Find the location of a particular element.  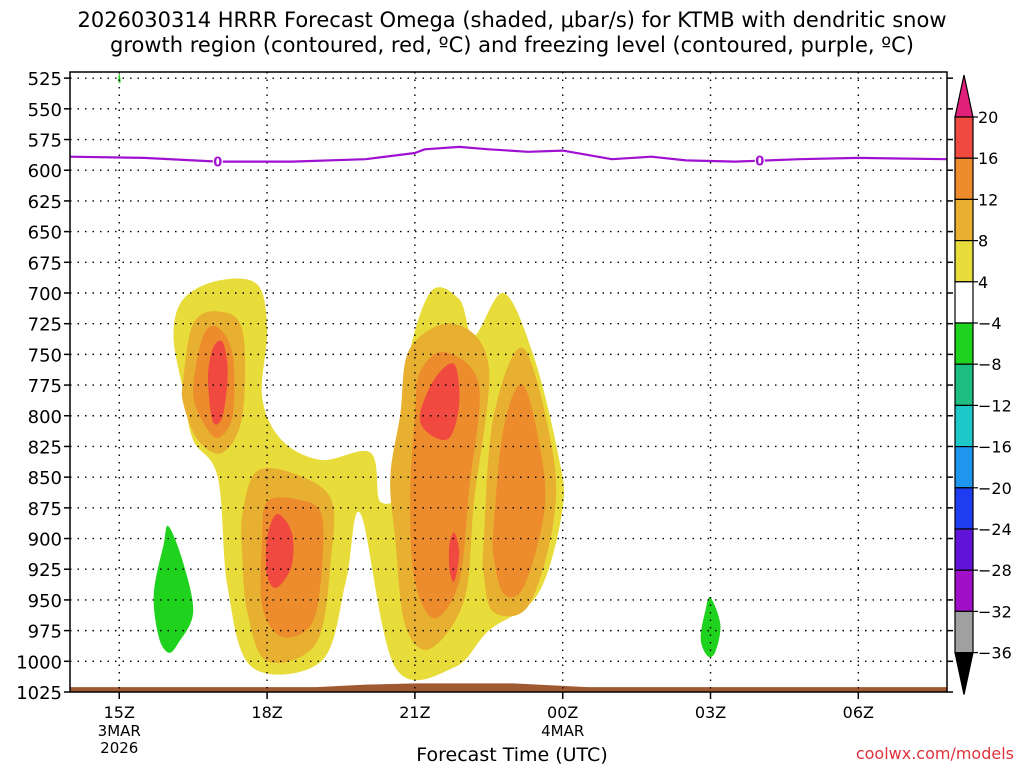

x-tick-sublabel-3-0: 4MAR is located at coordinates (562, 731).